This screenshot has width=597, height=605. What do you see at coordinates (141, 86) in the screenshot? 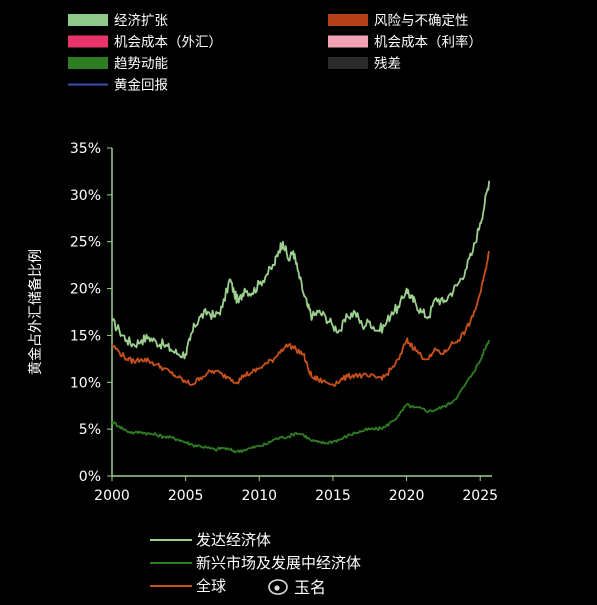
I see `top-legend-label: 黄金回报` at bounding box center [141, 86].